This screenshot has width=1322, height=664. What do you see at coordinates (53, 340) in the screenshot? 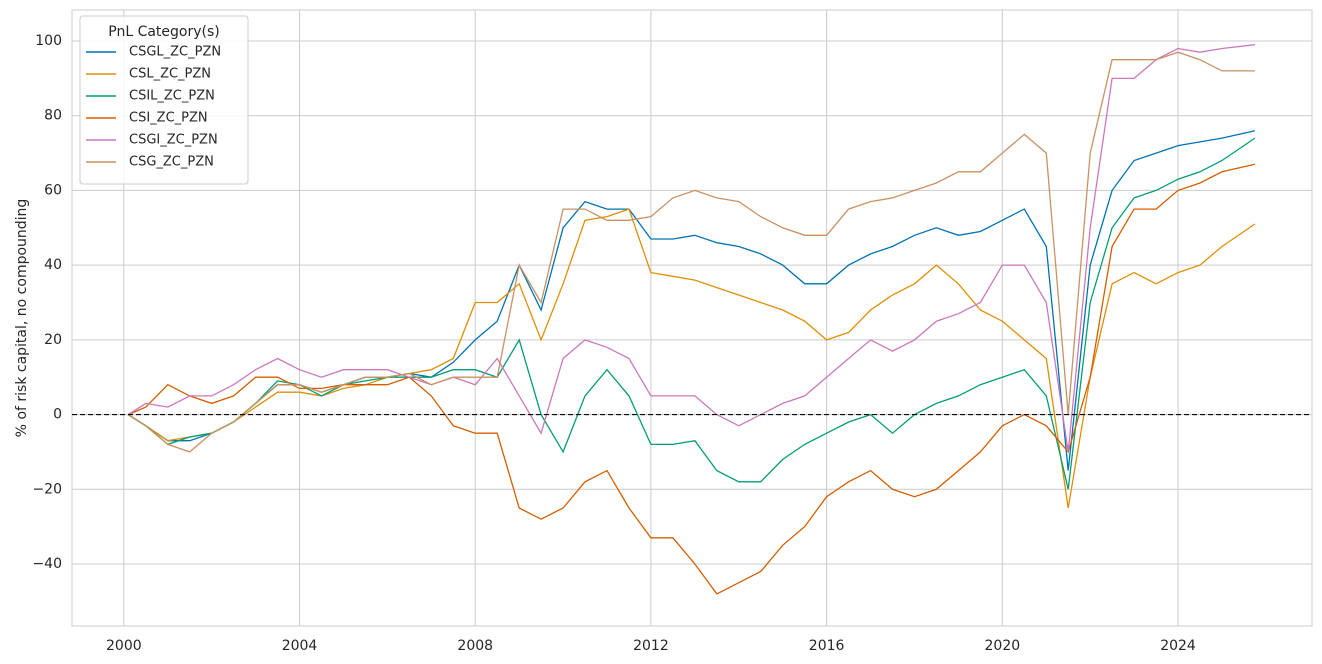
I see `y-tick-label: 20` at bounding box center [53, 340].